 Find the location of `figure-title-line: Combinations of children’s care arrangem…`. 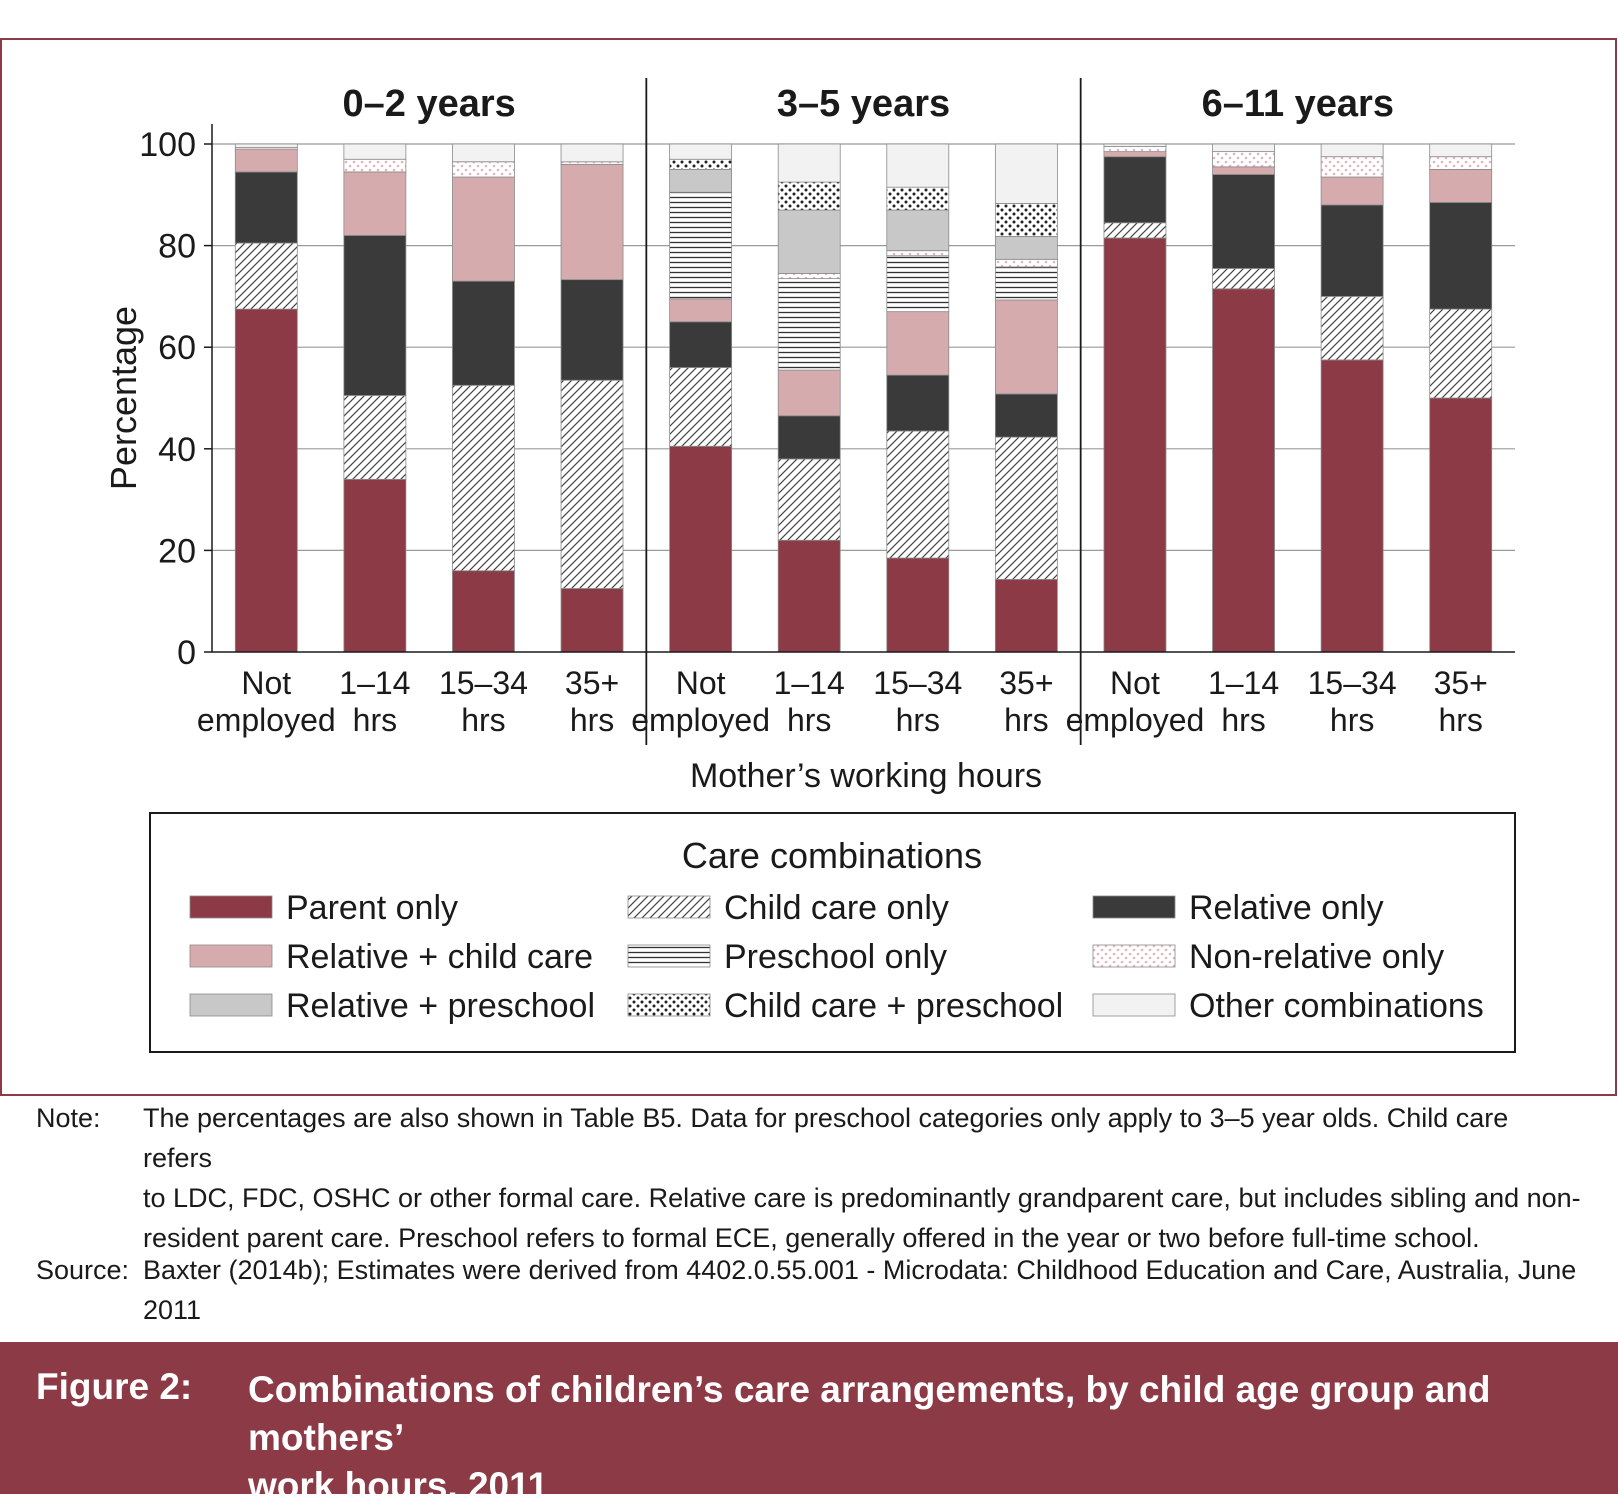

figure-title-line: Combinations of children’s care arrangem… is located at coordinates (869, 1413).